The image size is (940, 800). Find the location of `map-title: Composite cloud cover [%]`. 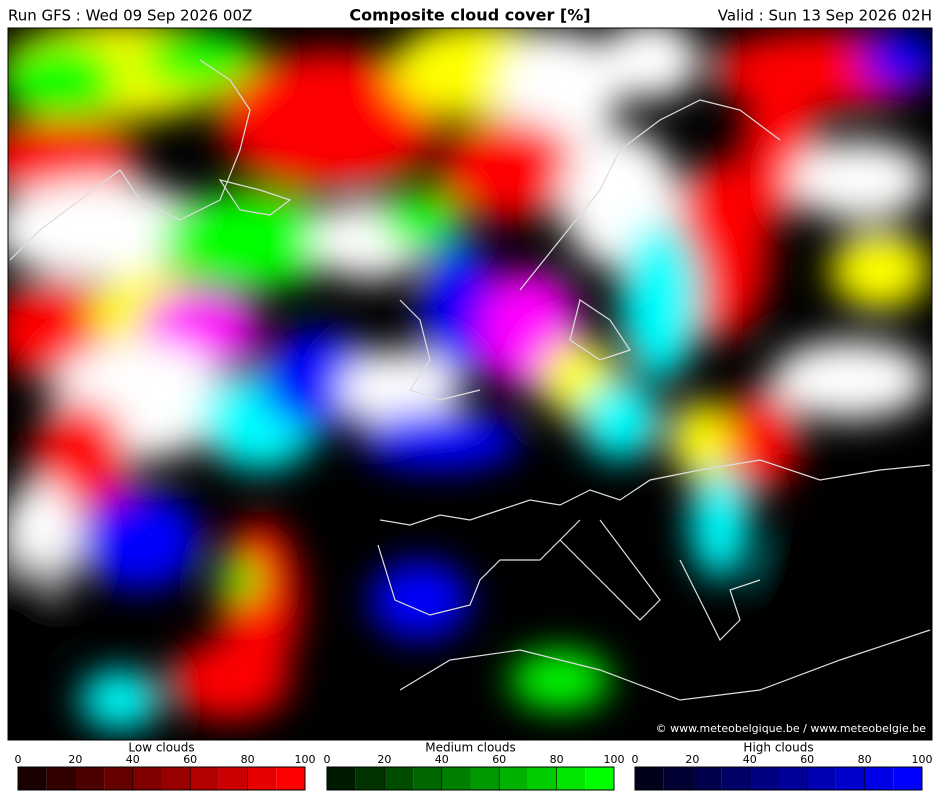

map-title: Composite cloud cover [%] is located at coordinates (469, 15).